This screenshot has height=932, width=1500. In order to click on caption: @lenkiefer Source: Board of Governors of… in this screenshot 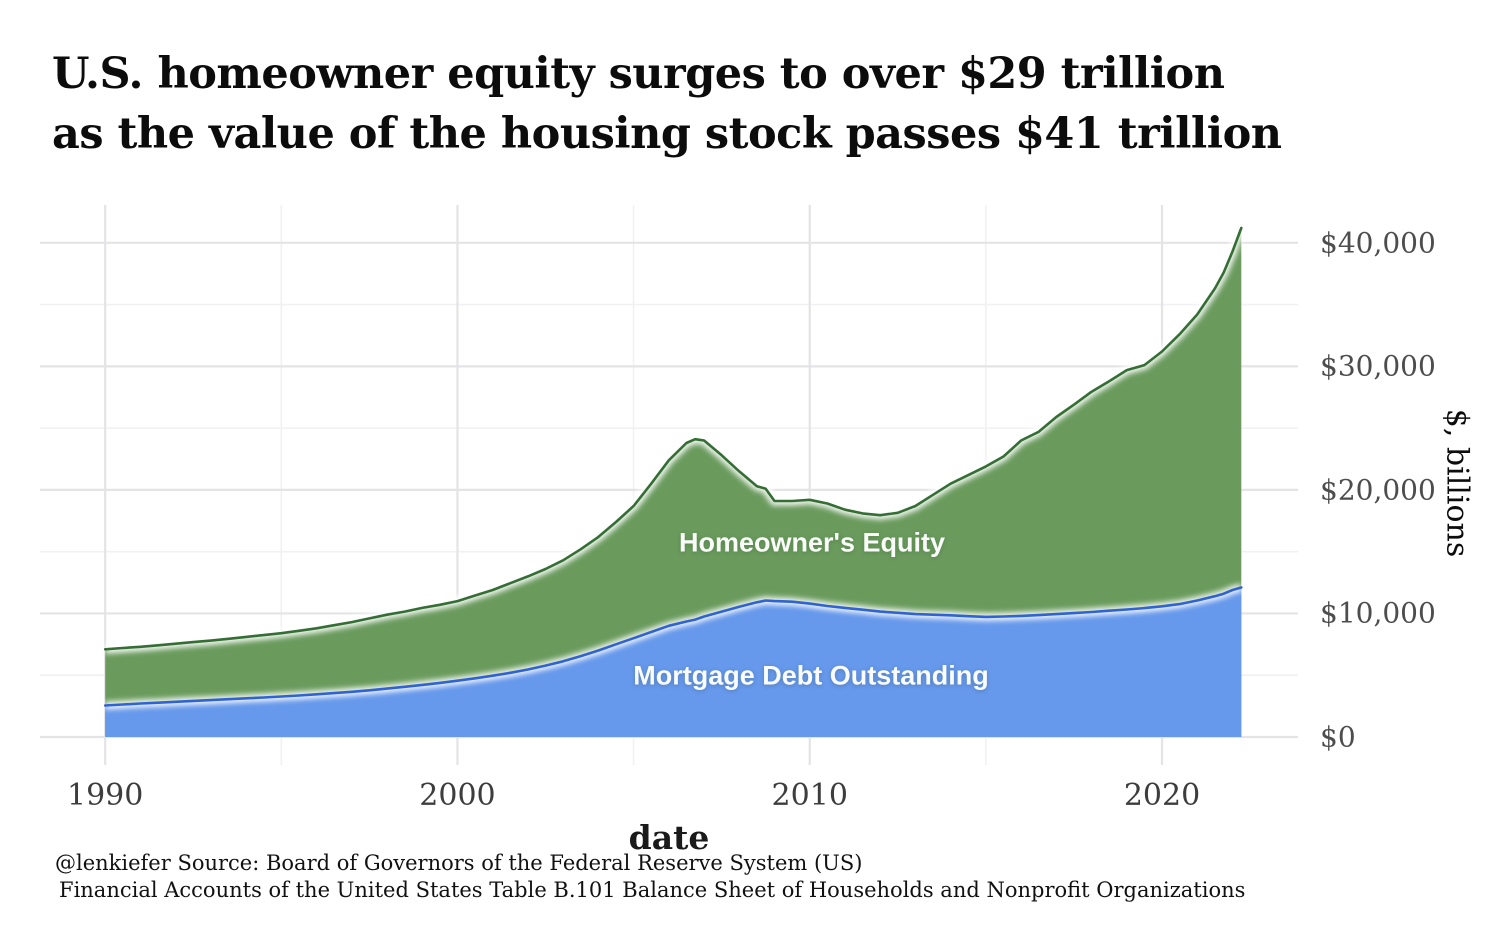, I will do `click(650, 877)`.